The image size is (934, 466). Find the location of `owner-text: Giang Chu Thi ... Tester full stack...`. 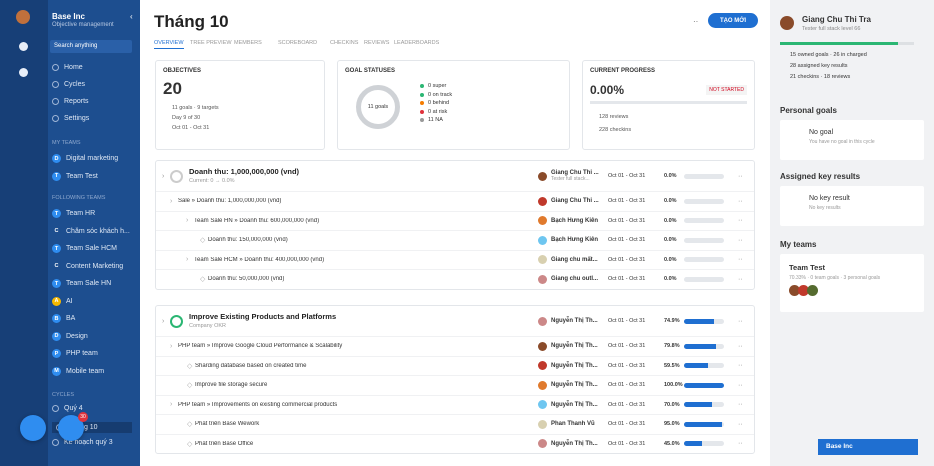

owner-text: Giang Chu Thi ... Tester full stack... is located at coordinates (575, 176).